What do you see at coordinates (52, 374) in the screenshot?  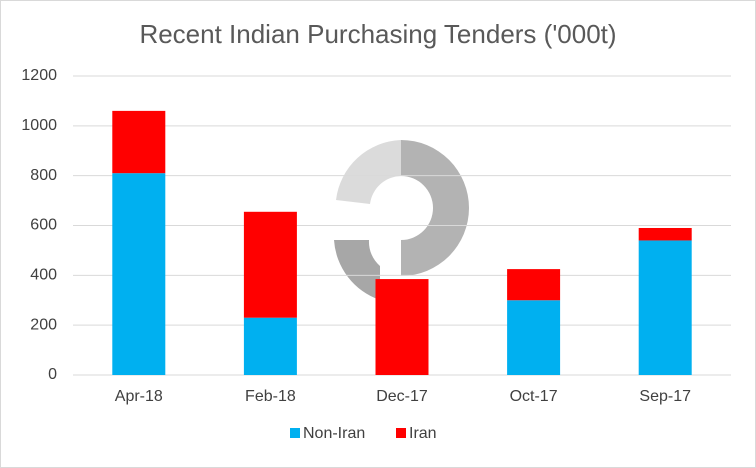 I see `y-tick-label: 0` at bounding box center [52, 374].